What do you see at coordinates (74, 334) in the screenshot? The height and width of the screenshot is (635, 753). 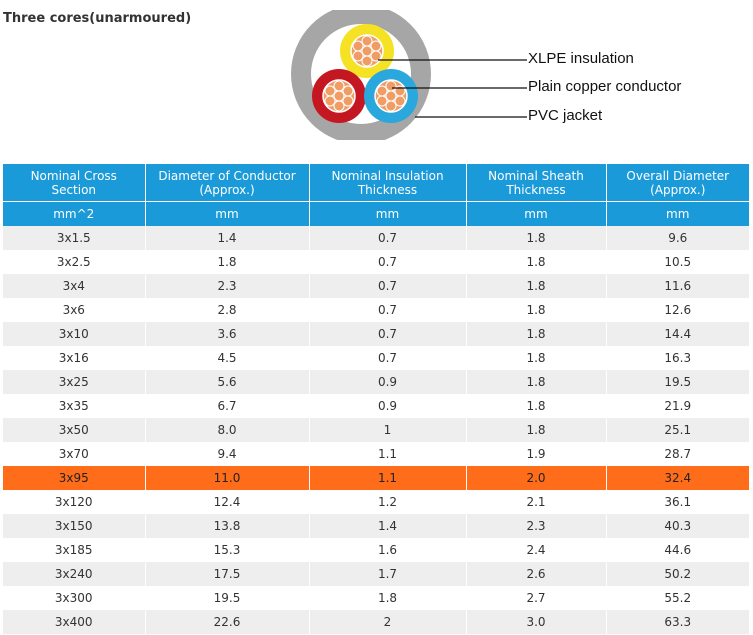 I see `table-cell: 3x10` at bounding box center [74, 334].